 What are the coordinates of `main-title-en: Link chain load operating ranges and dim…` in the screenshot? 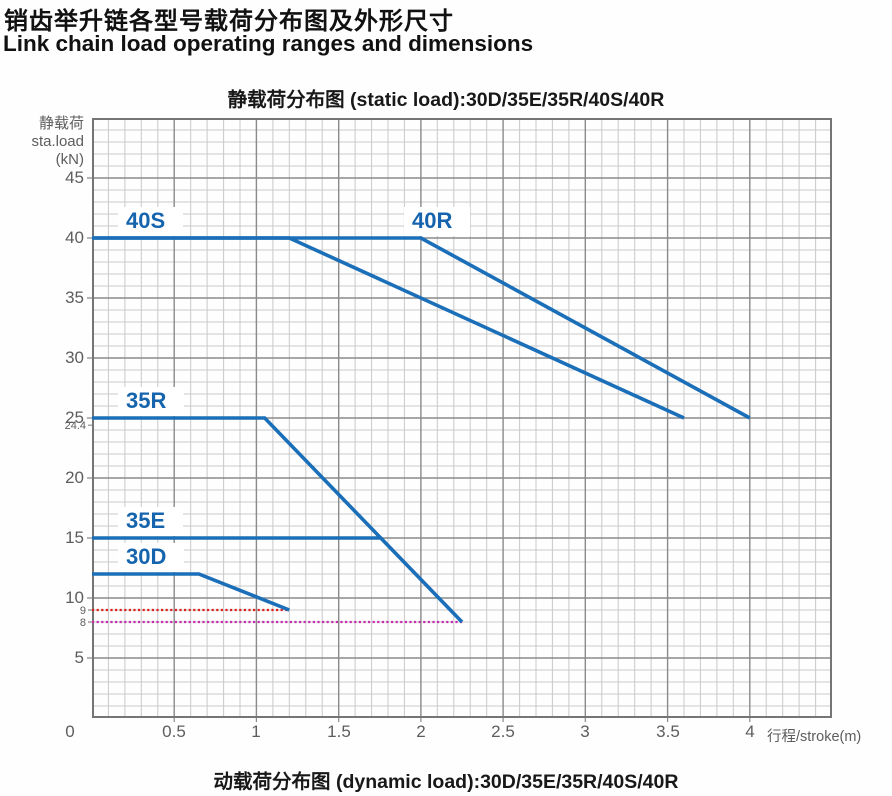 It's located at (268, 43).